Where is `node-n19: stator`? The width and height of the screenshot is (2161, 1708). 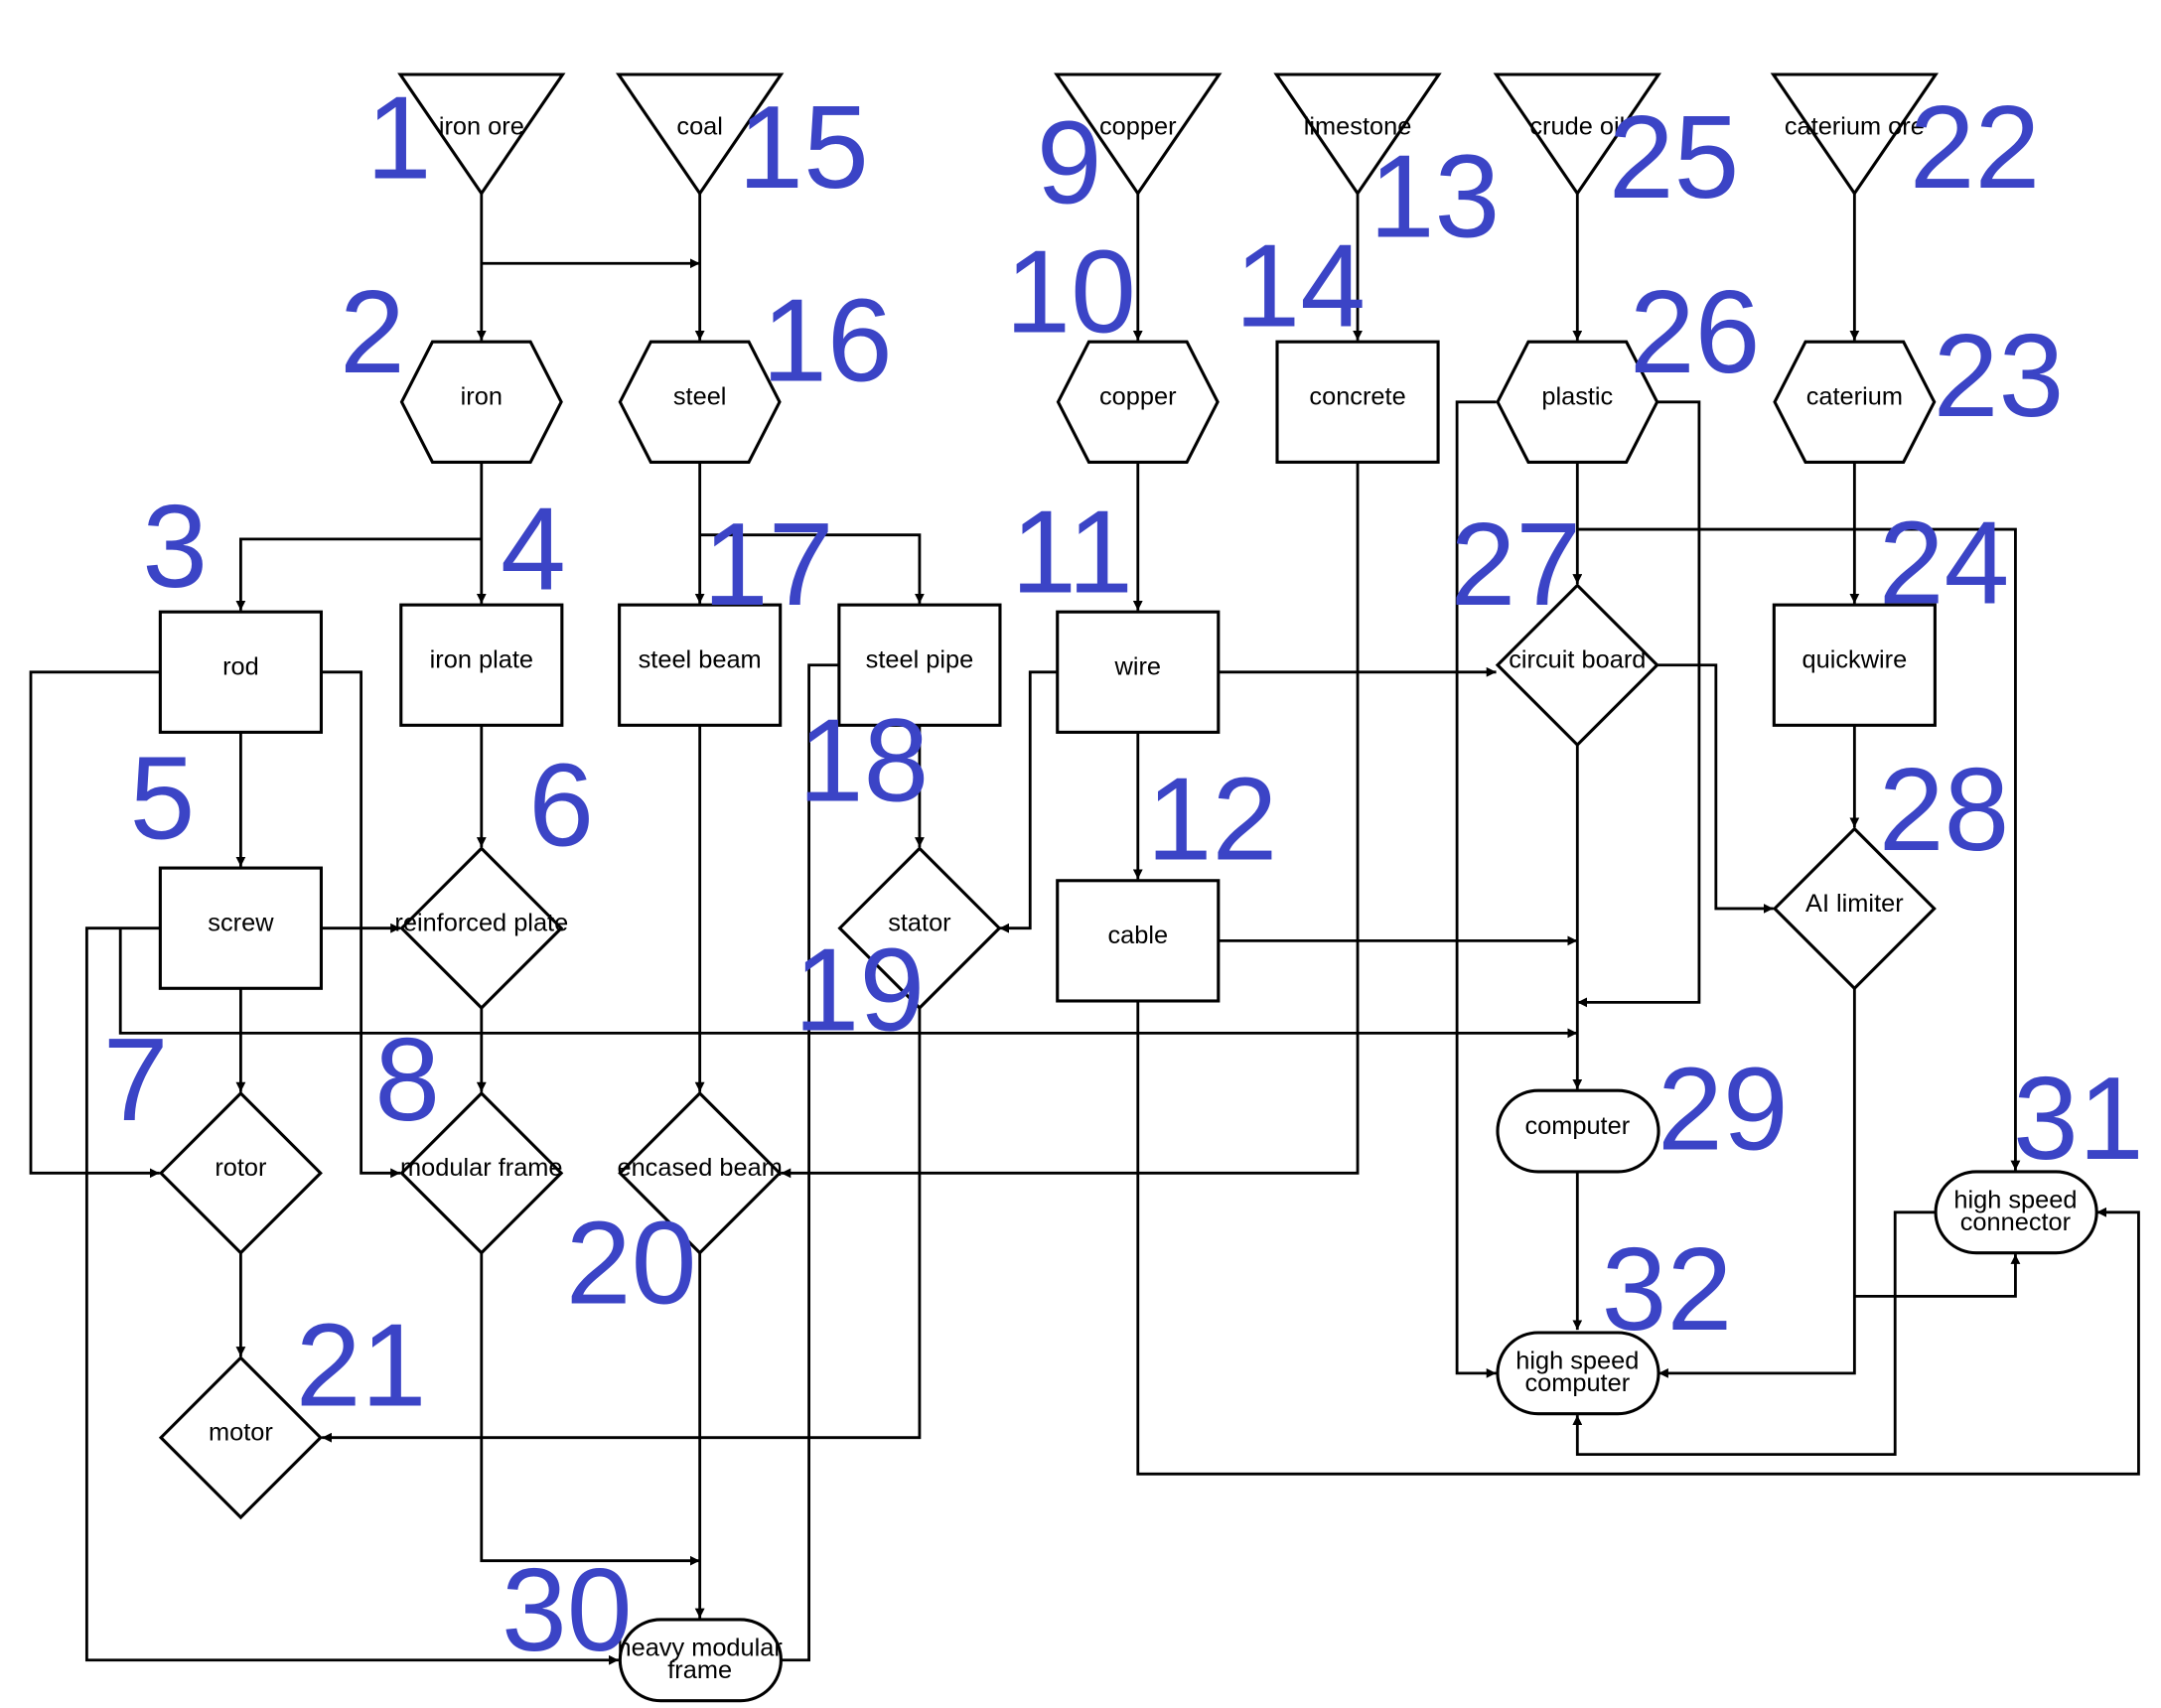
node-n19: stator is located at coordinates (919, 928).